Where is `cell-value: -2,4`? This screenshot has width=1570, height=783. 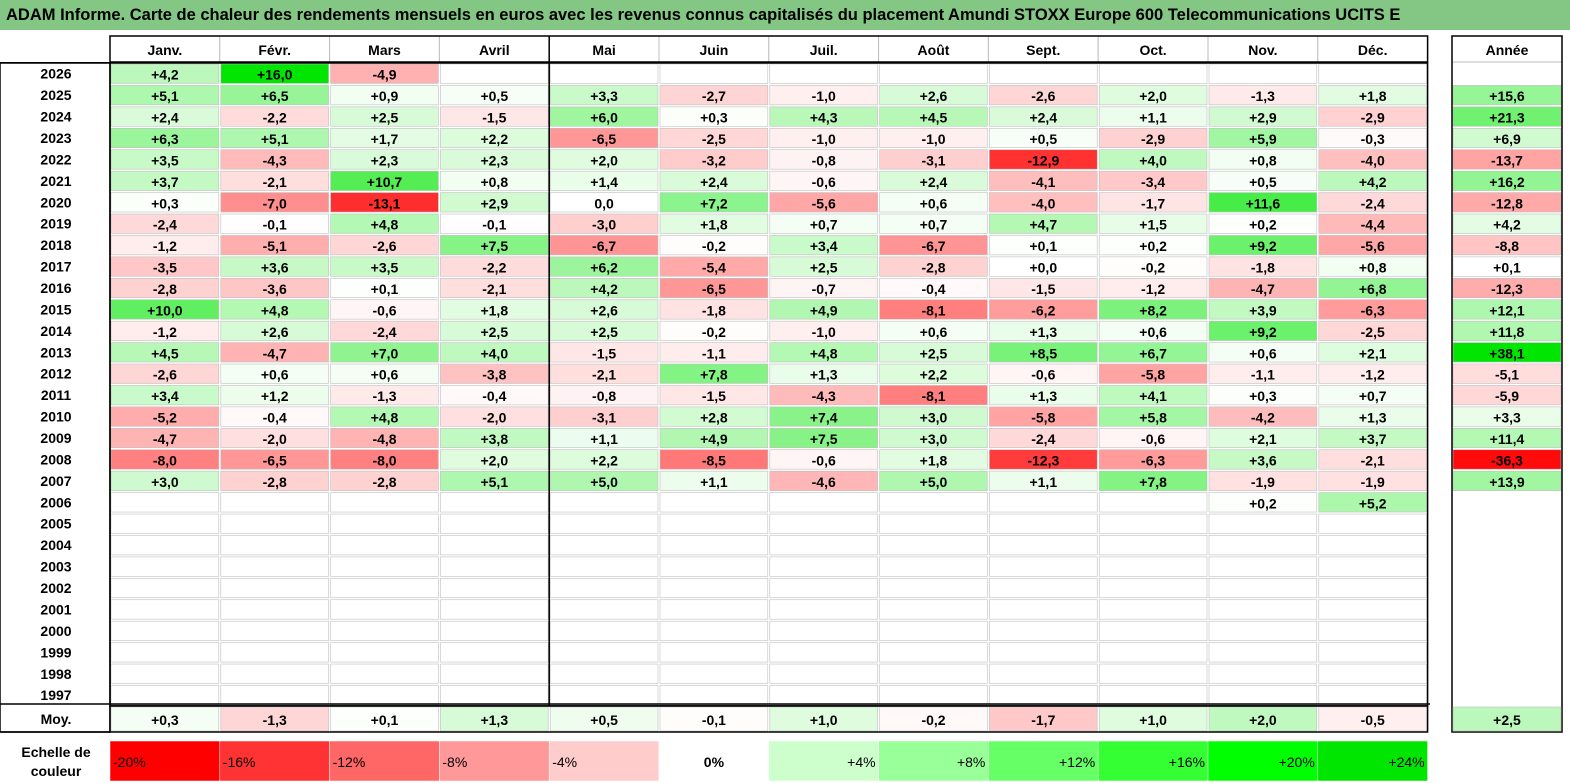 cell-value: -2,4 is located at coordinates (165, 225).